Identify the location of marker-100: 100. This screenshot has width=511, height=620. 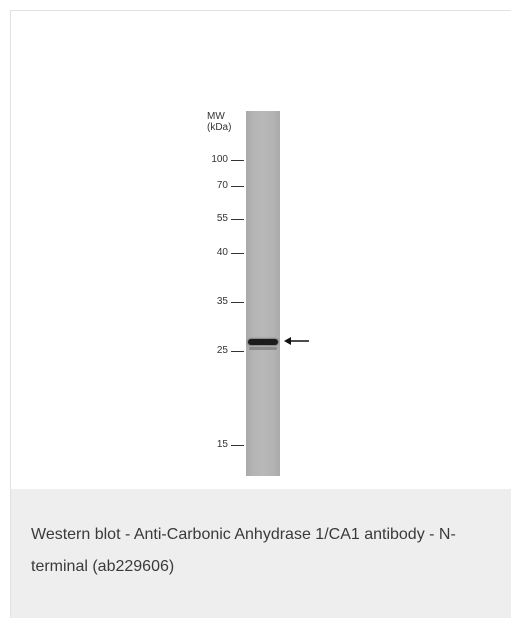
(217, 160).